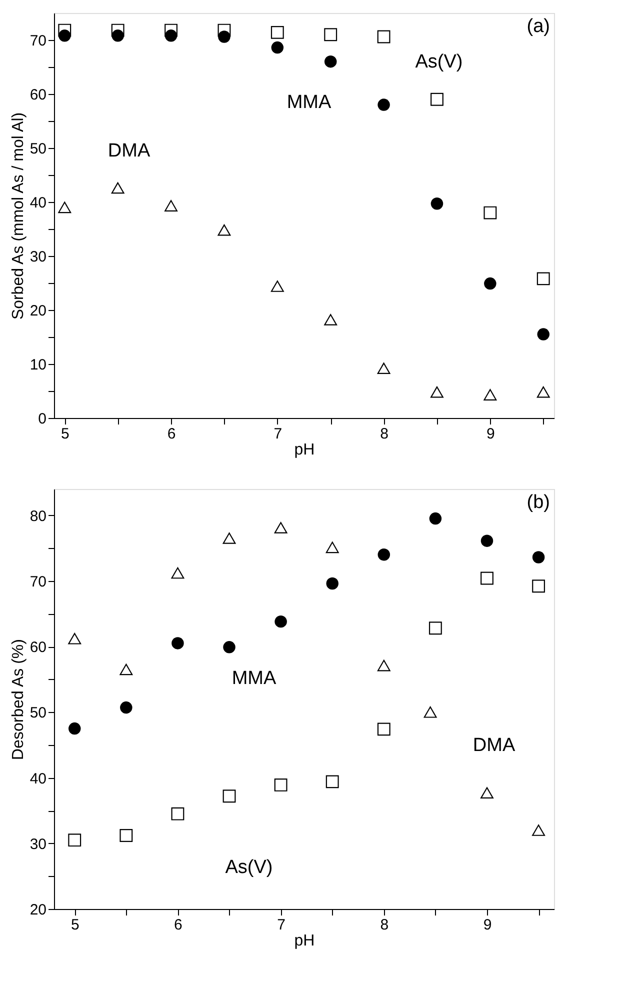  I want to click on y-axis-title: Desorbed As (%), so click(18, 699).